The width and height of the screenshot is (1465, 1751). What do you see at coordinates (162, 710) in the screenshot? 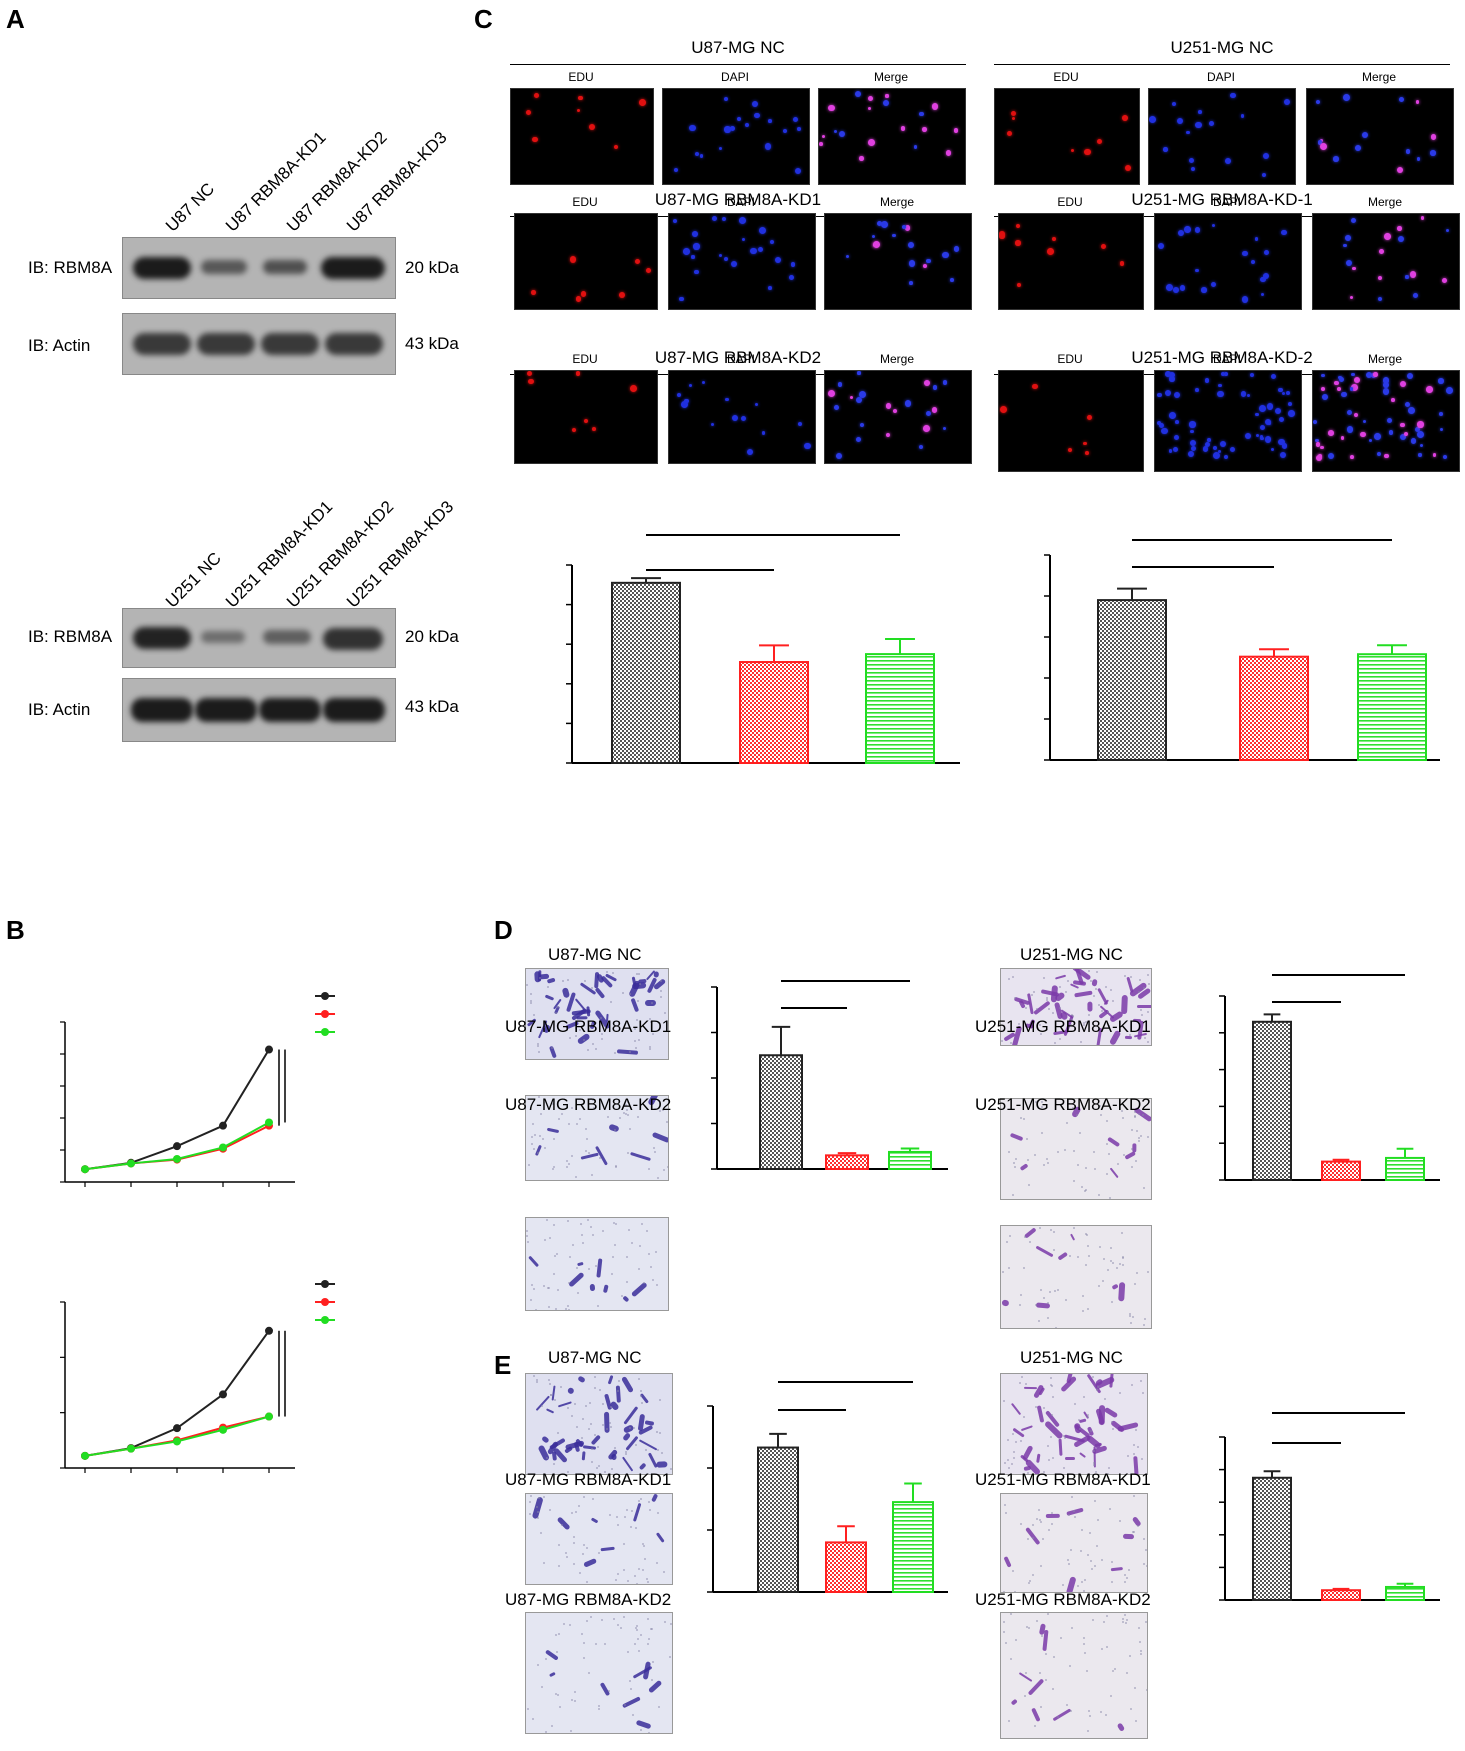
I see `blot-band` at bounding box center [162, 710].